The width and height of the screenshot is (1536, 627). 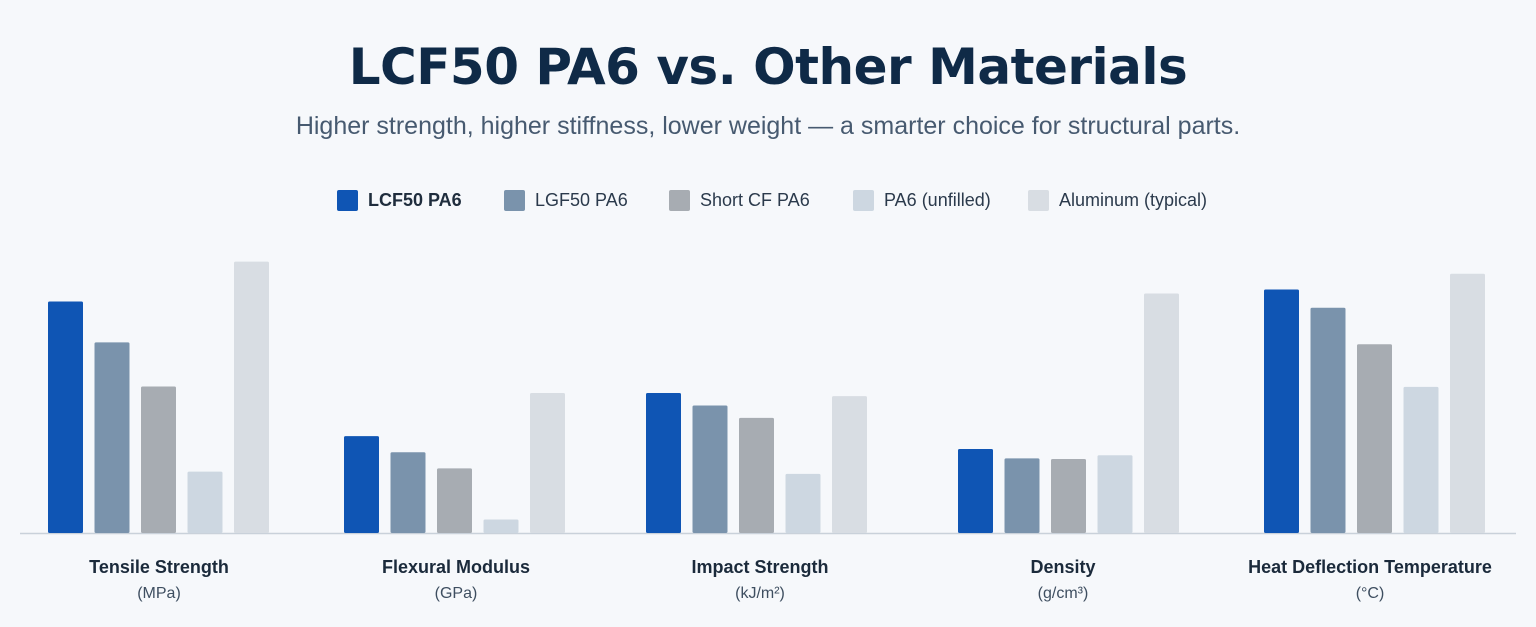 What do you see at coordinates (1370, 593) in the screenshot?
I see `category-unit-label: (°C)` at bounding box center [1370, 593].